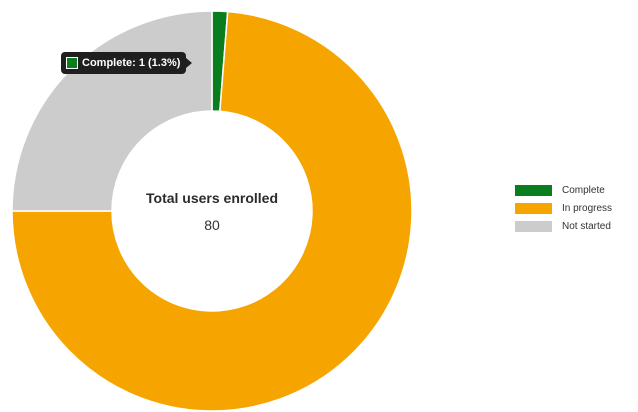 This screenshot has height=412, width=638. I want to click on legend-label-complete: Complete, so click(583, 190).